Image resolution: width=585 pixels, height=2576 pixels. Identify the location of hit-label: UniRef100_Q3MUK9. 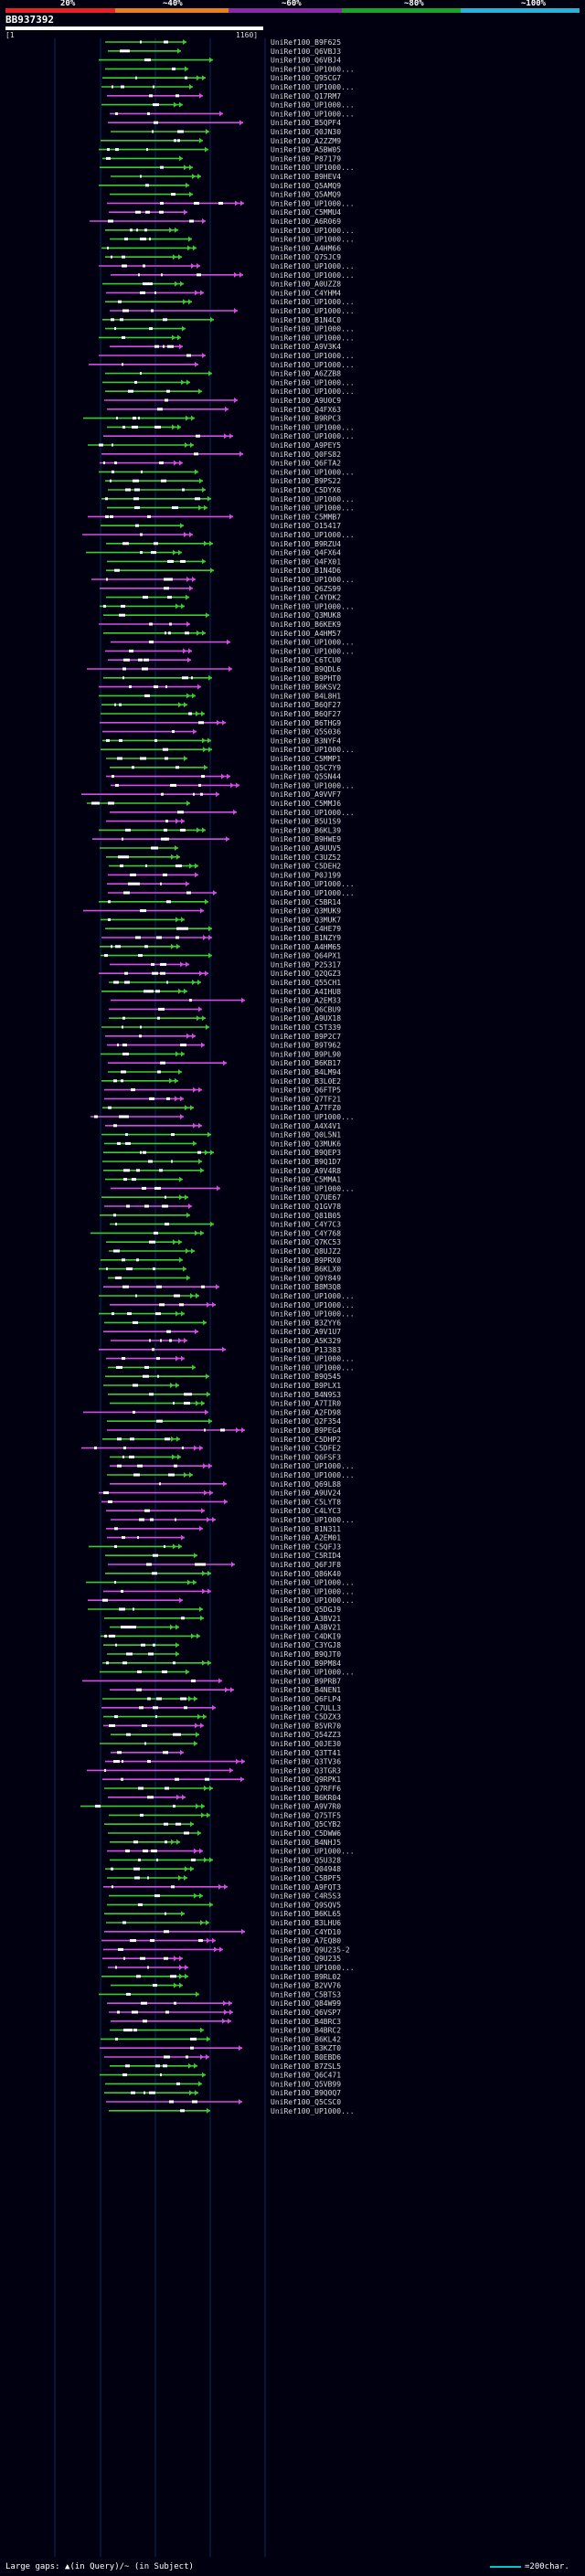
(306, 911).